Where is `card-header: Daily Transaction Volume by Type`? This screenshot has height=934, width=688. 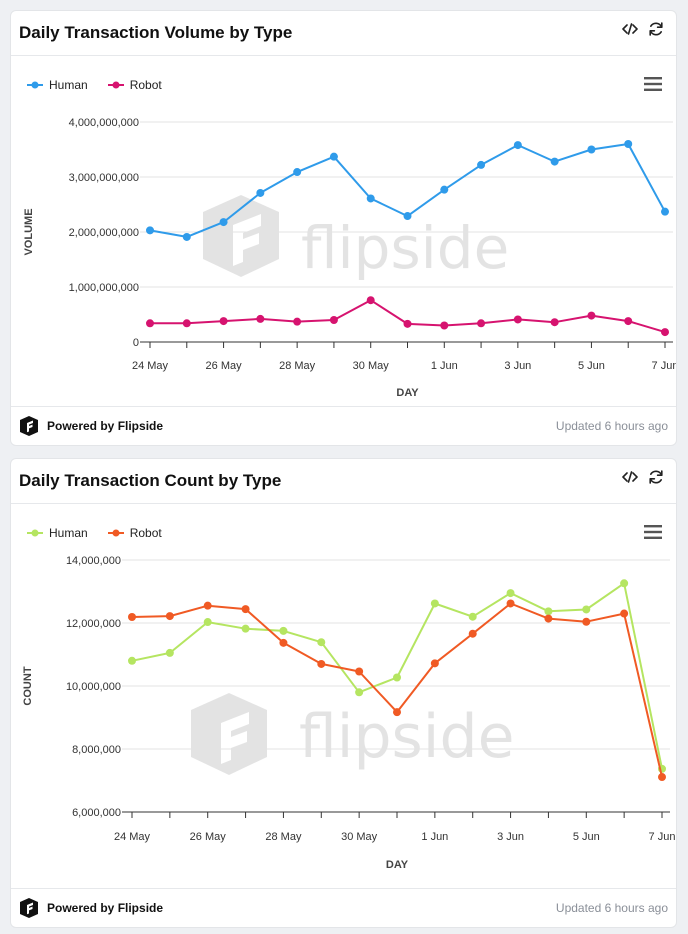 card-header: Daily Transaction Volume by Type is located at coordinates (343, 33).